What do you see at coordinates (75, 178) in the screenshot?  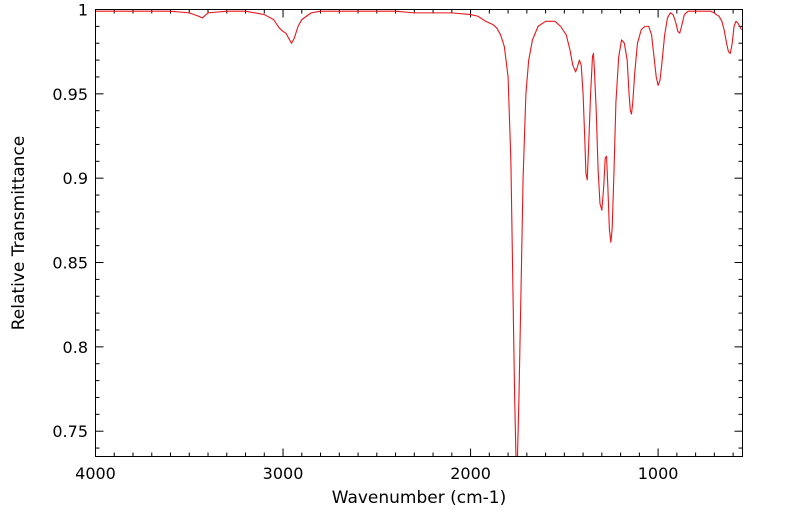 I see `y-tick-label: 0.9` at bounding box center [75, 178].